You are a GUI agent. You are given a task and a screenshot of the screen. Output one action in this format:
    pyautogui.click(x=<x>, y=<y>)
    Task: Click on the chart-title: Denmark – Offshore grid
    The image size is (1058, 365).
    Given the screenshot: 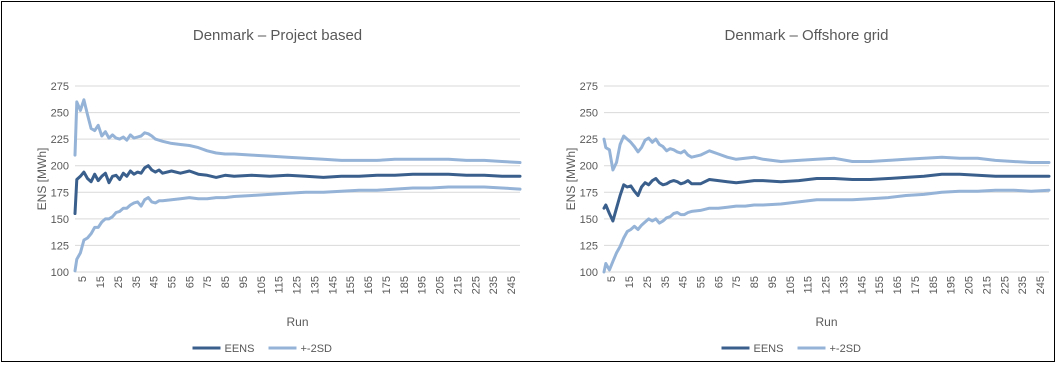 What is the action you would take?
    pyautogui.click(x=807, y=35)
    